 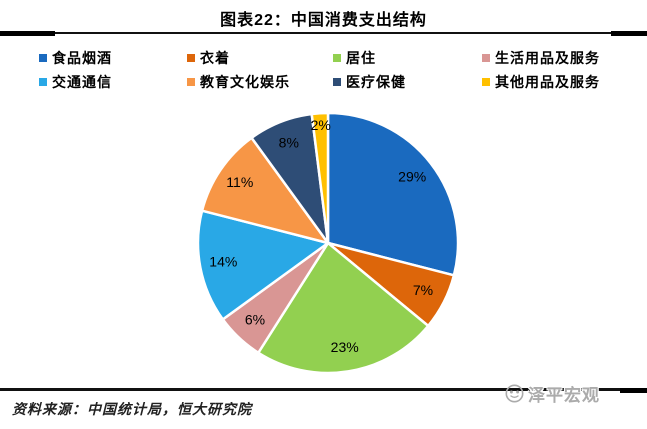 I want to click on chart-title: 图表22：中国消费支出结构, so click(x=323, y=20).